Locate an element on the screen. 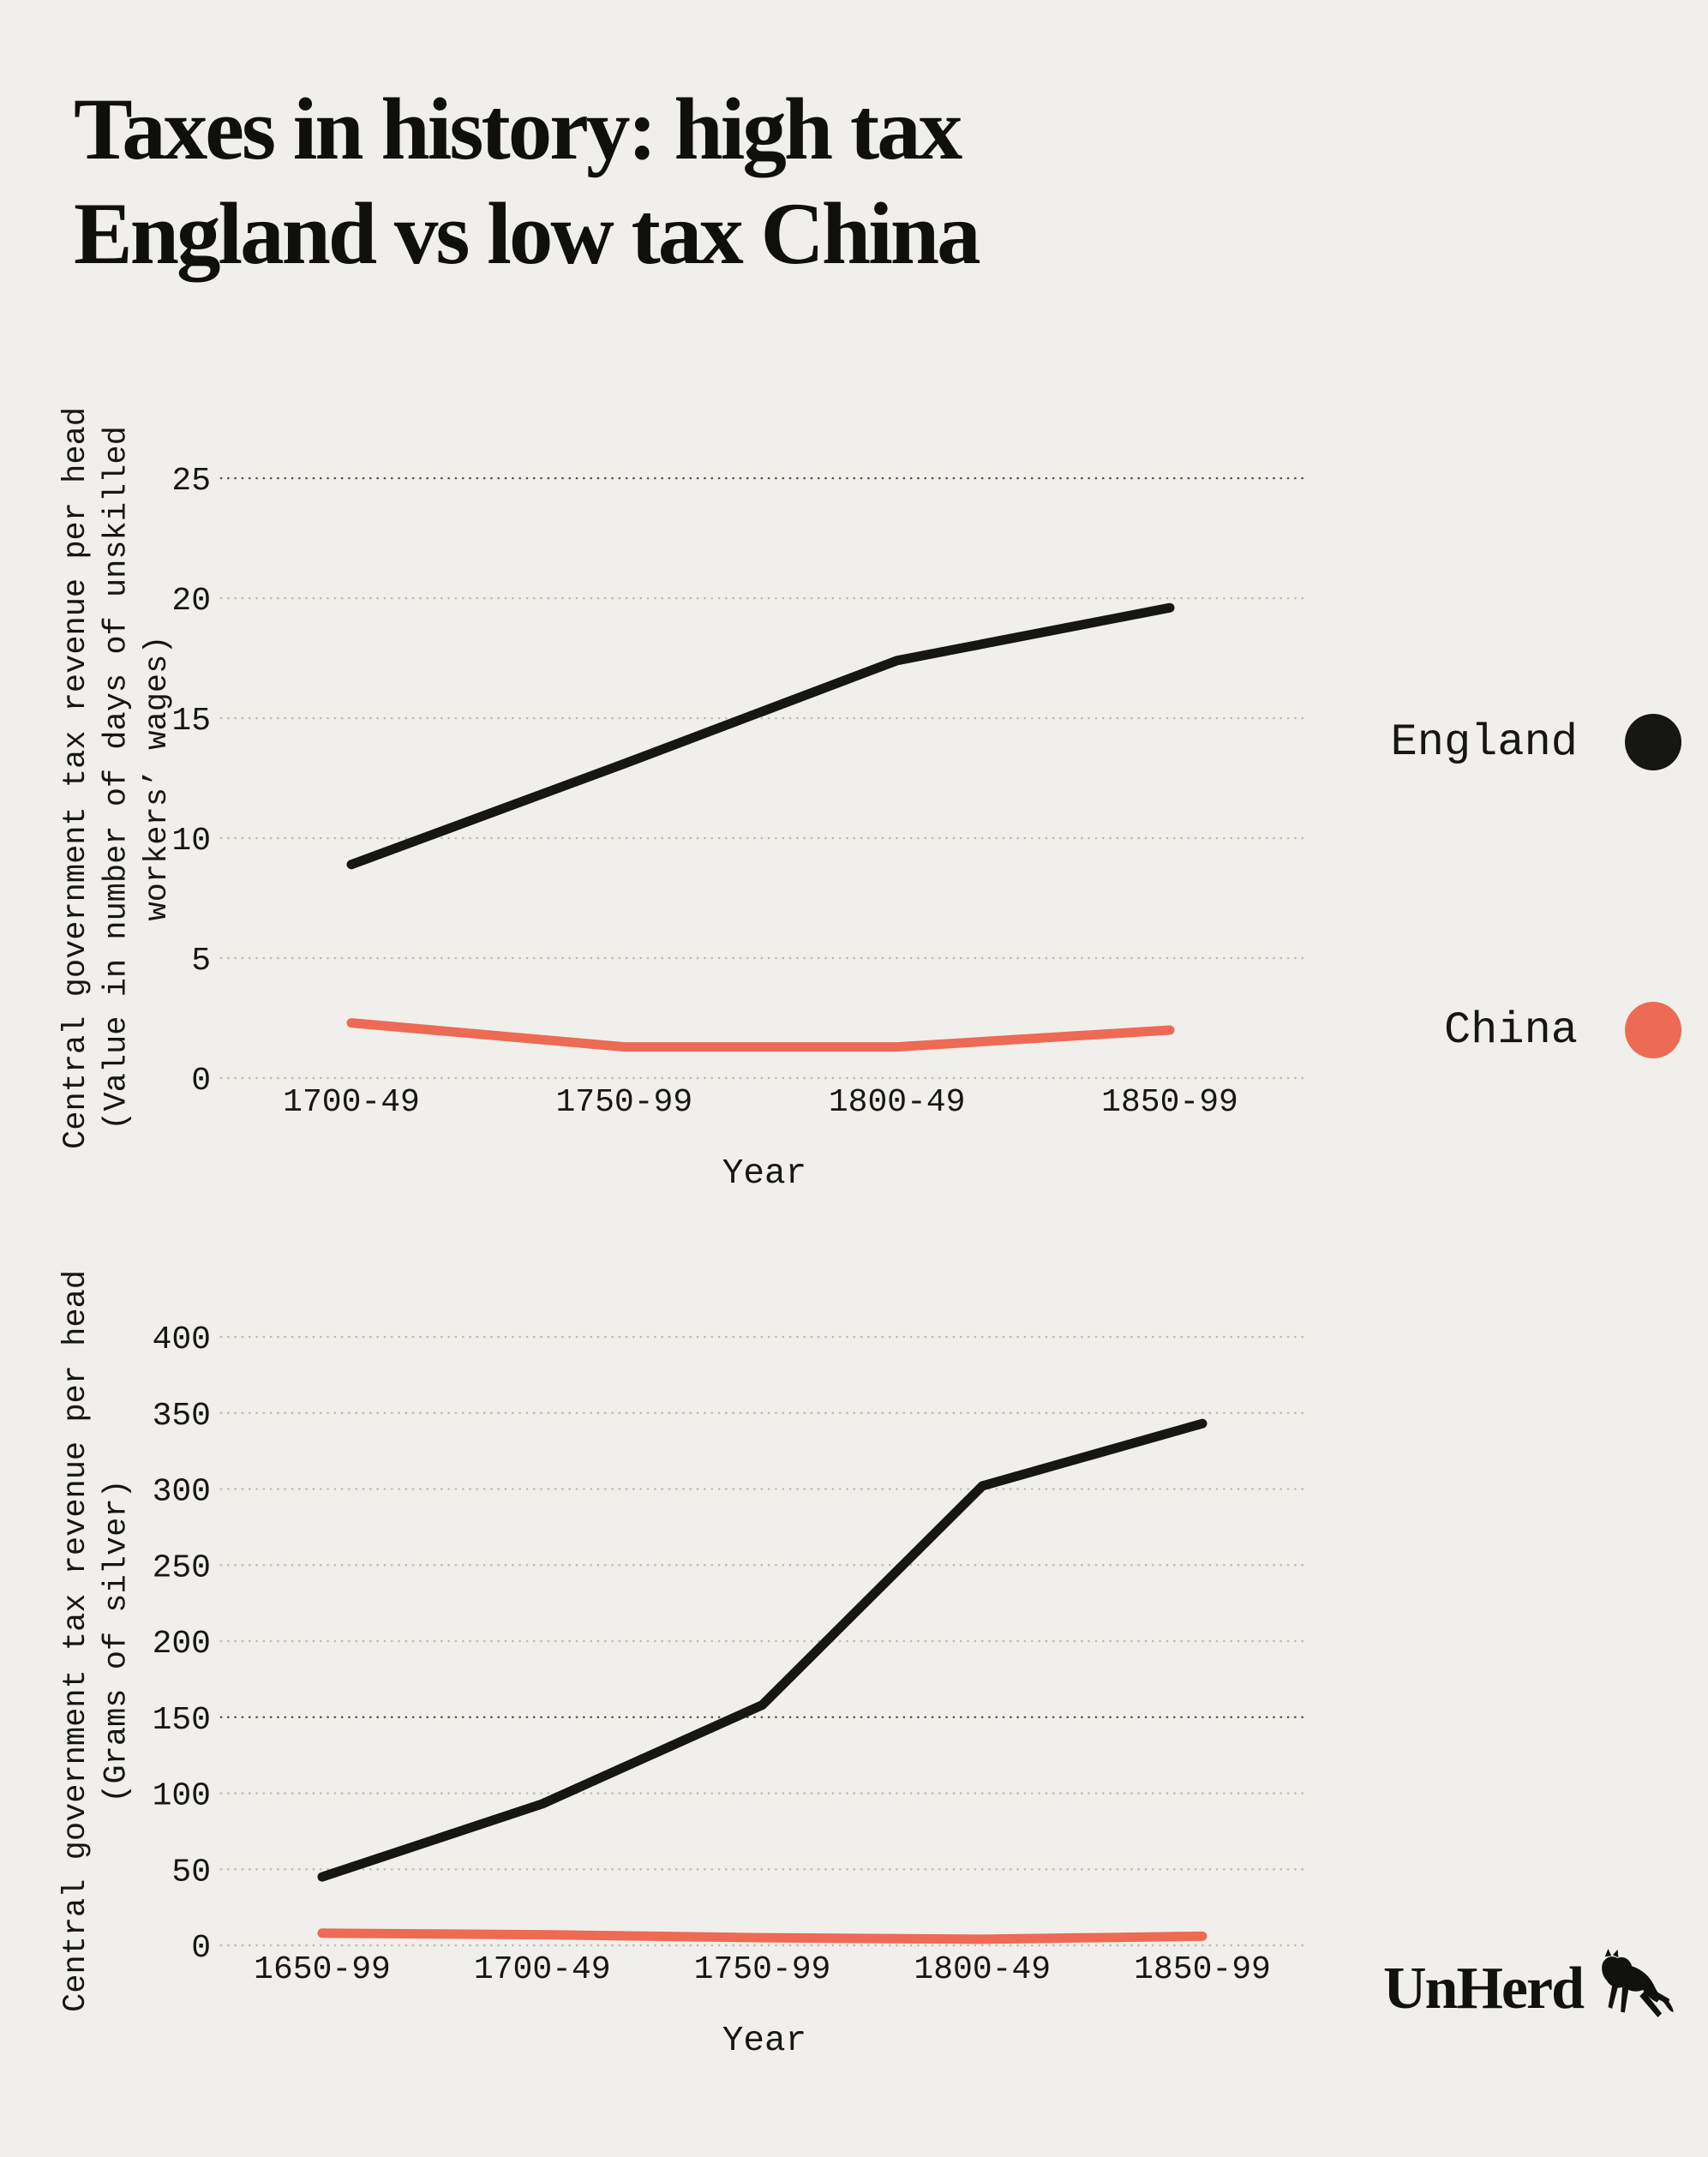  y-tick-label-100: 100 is located at coordinates (182, 1796).